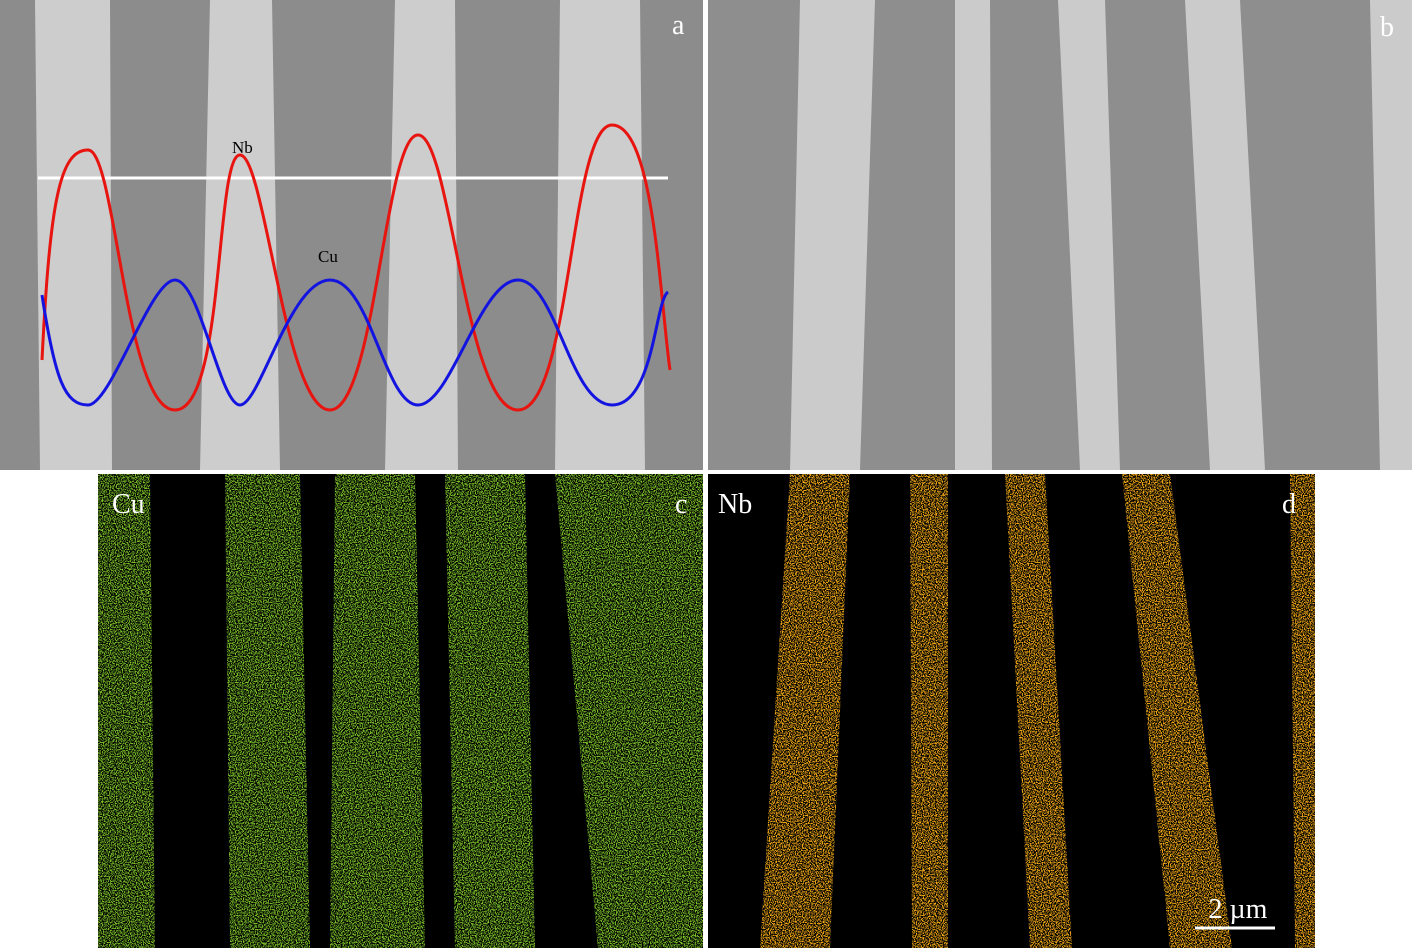  What do you see at coordinates (242, 147) in the screenshot?
I see `annotation: Nb` at bounding box center [242, 147].